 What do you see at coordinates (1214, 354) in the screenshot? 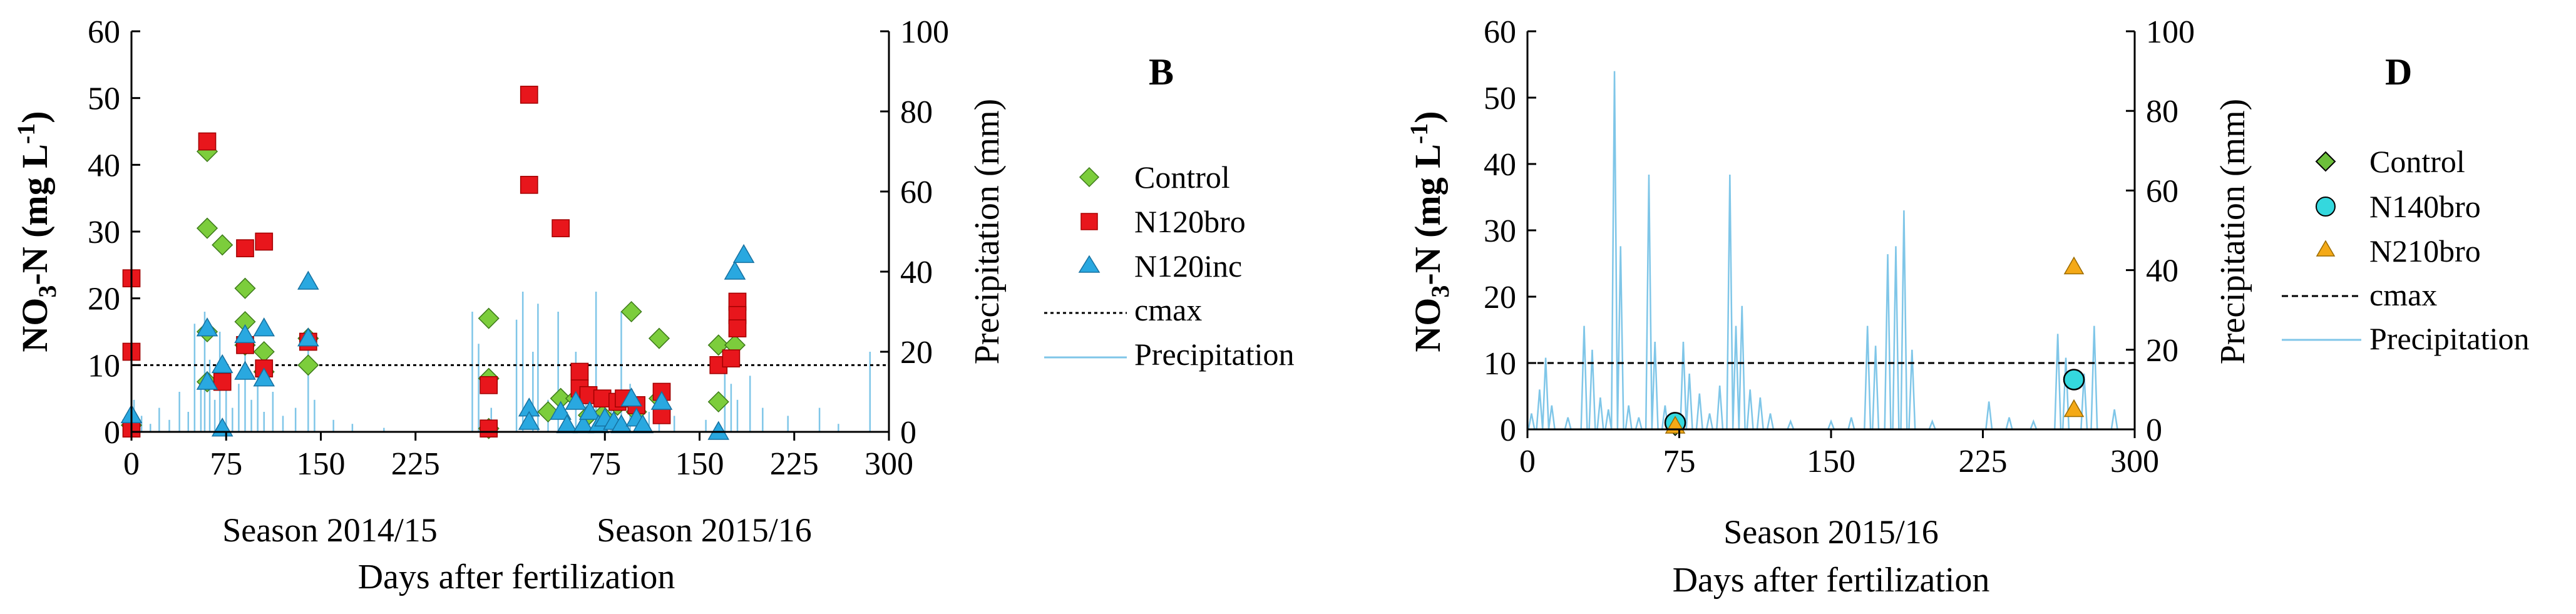
I see `b-legend-precipitation: Precipitation` at bounding box center [1214, 354].